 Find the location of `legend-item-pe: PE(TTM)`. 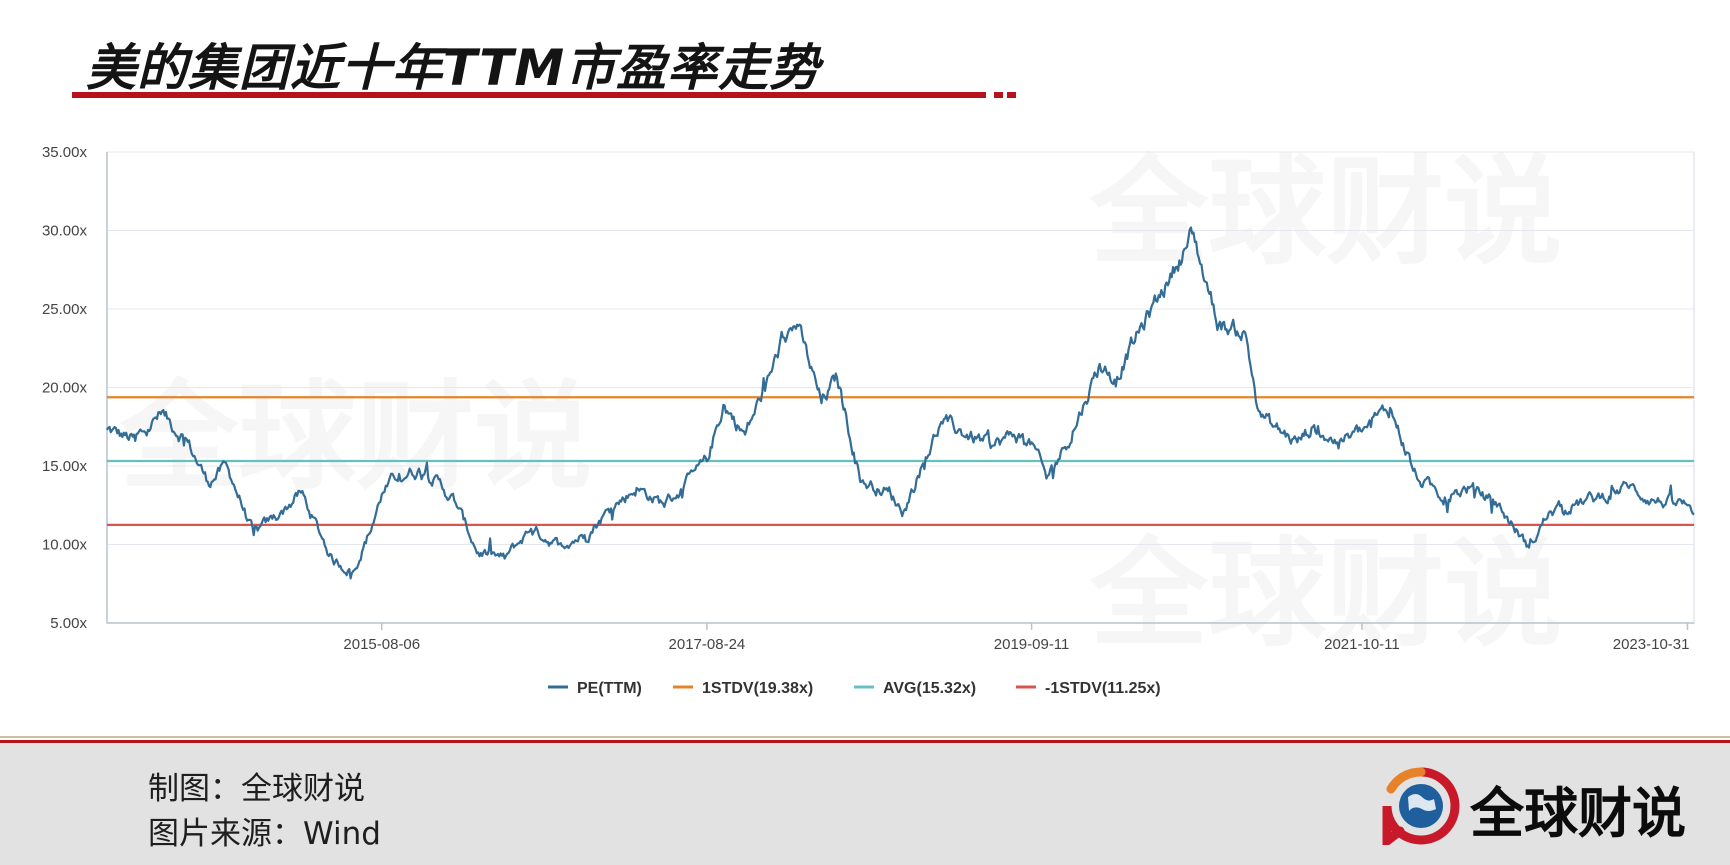

legend-item-pe: PE(TTM) is located at coordinates (595, 688).